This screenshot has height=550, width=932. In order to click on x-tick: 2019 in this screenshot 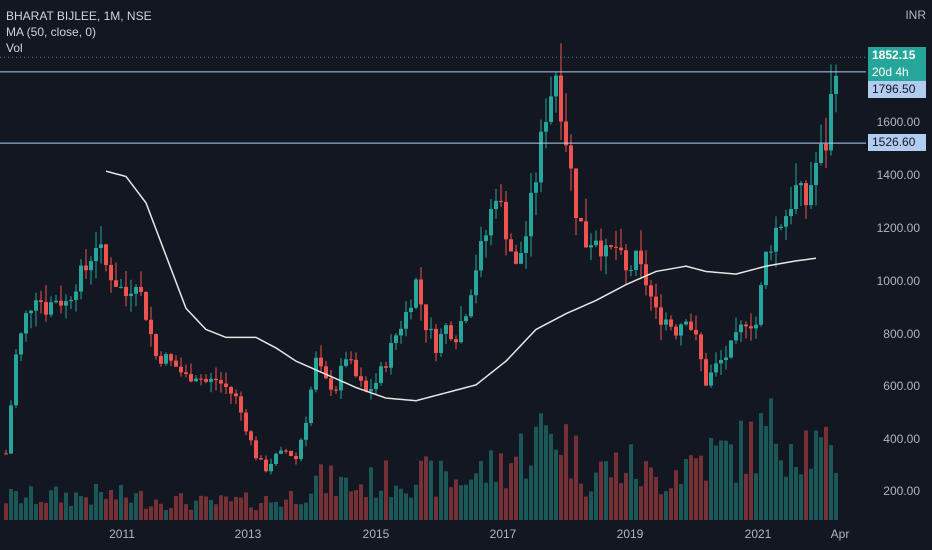, I will do `click(630, 534)`.